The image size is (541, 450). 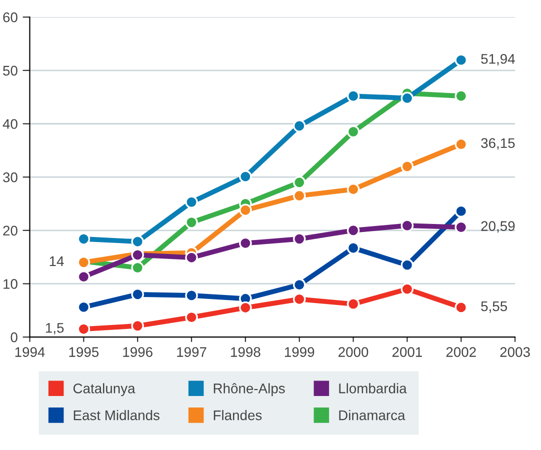 I want to click on data-label: 5,55, so click(x=494, y=307).